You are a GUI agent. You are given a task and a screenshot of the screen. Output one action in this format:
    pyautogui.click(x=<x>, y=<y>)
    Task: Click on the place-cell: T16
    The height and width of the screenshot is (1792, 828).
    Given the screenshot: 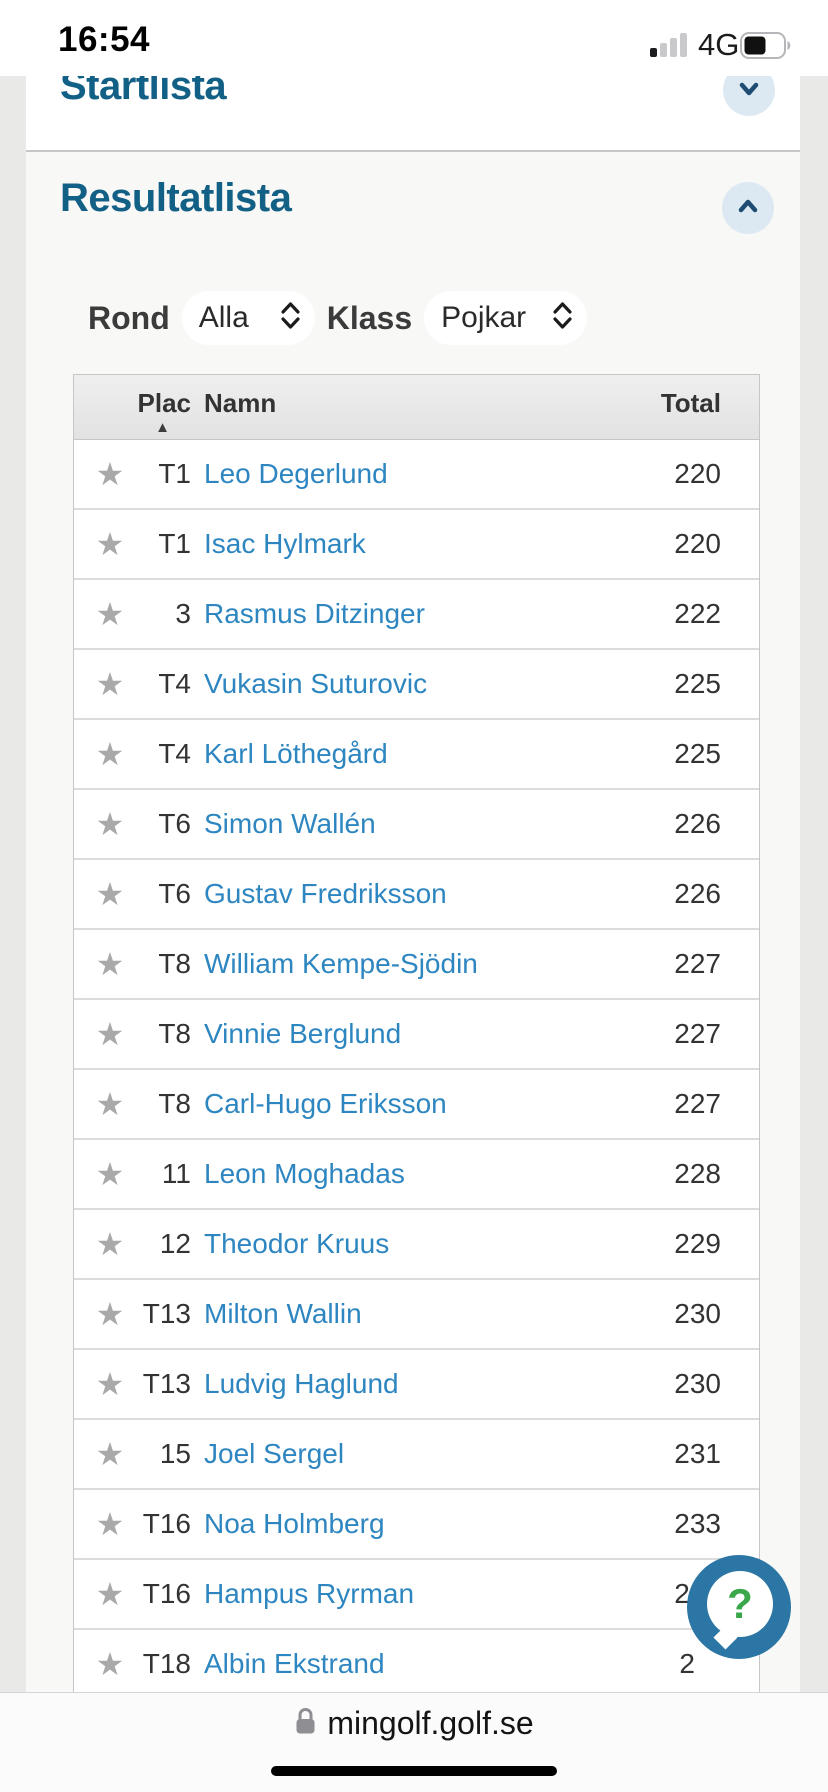 What is the action you would take?
    pyautogui.click(x=166, y=1593)
    